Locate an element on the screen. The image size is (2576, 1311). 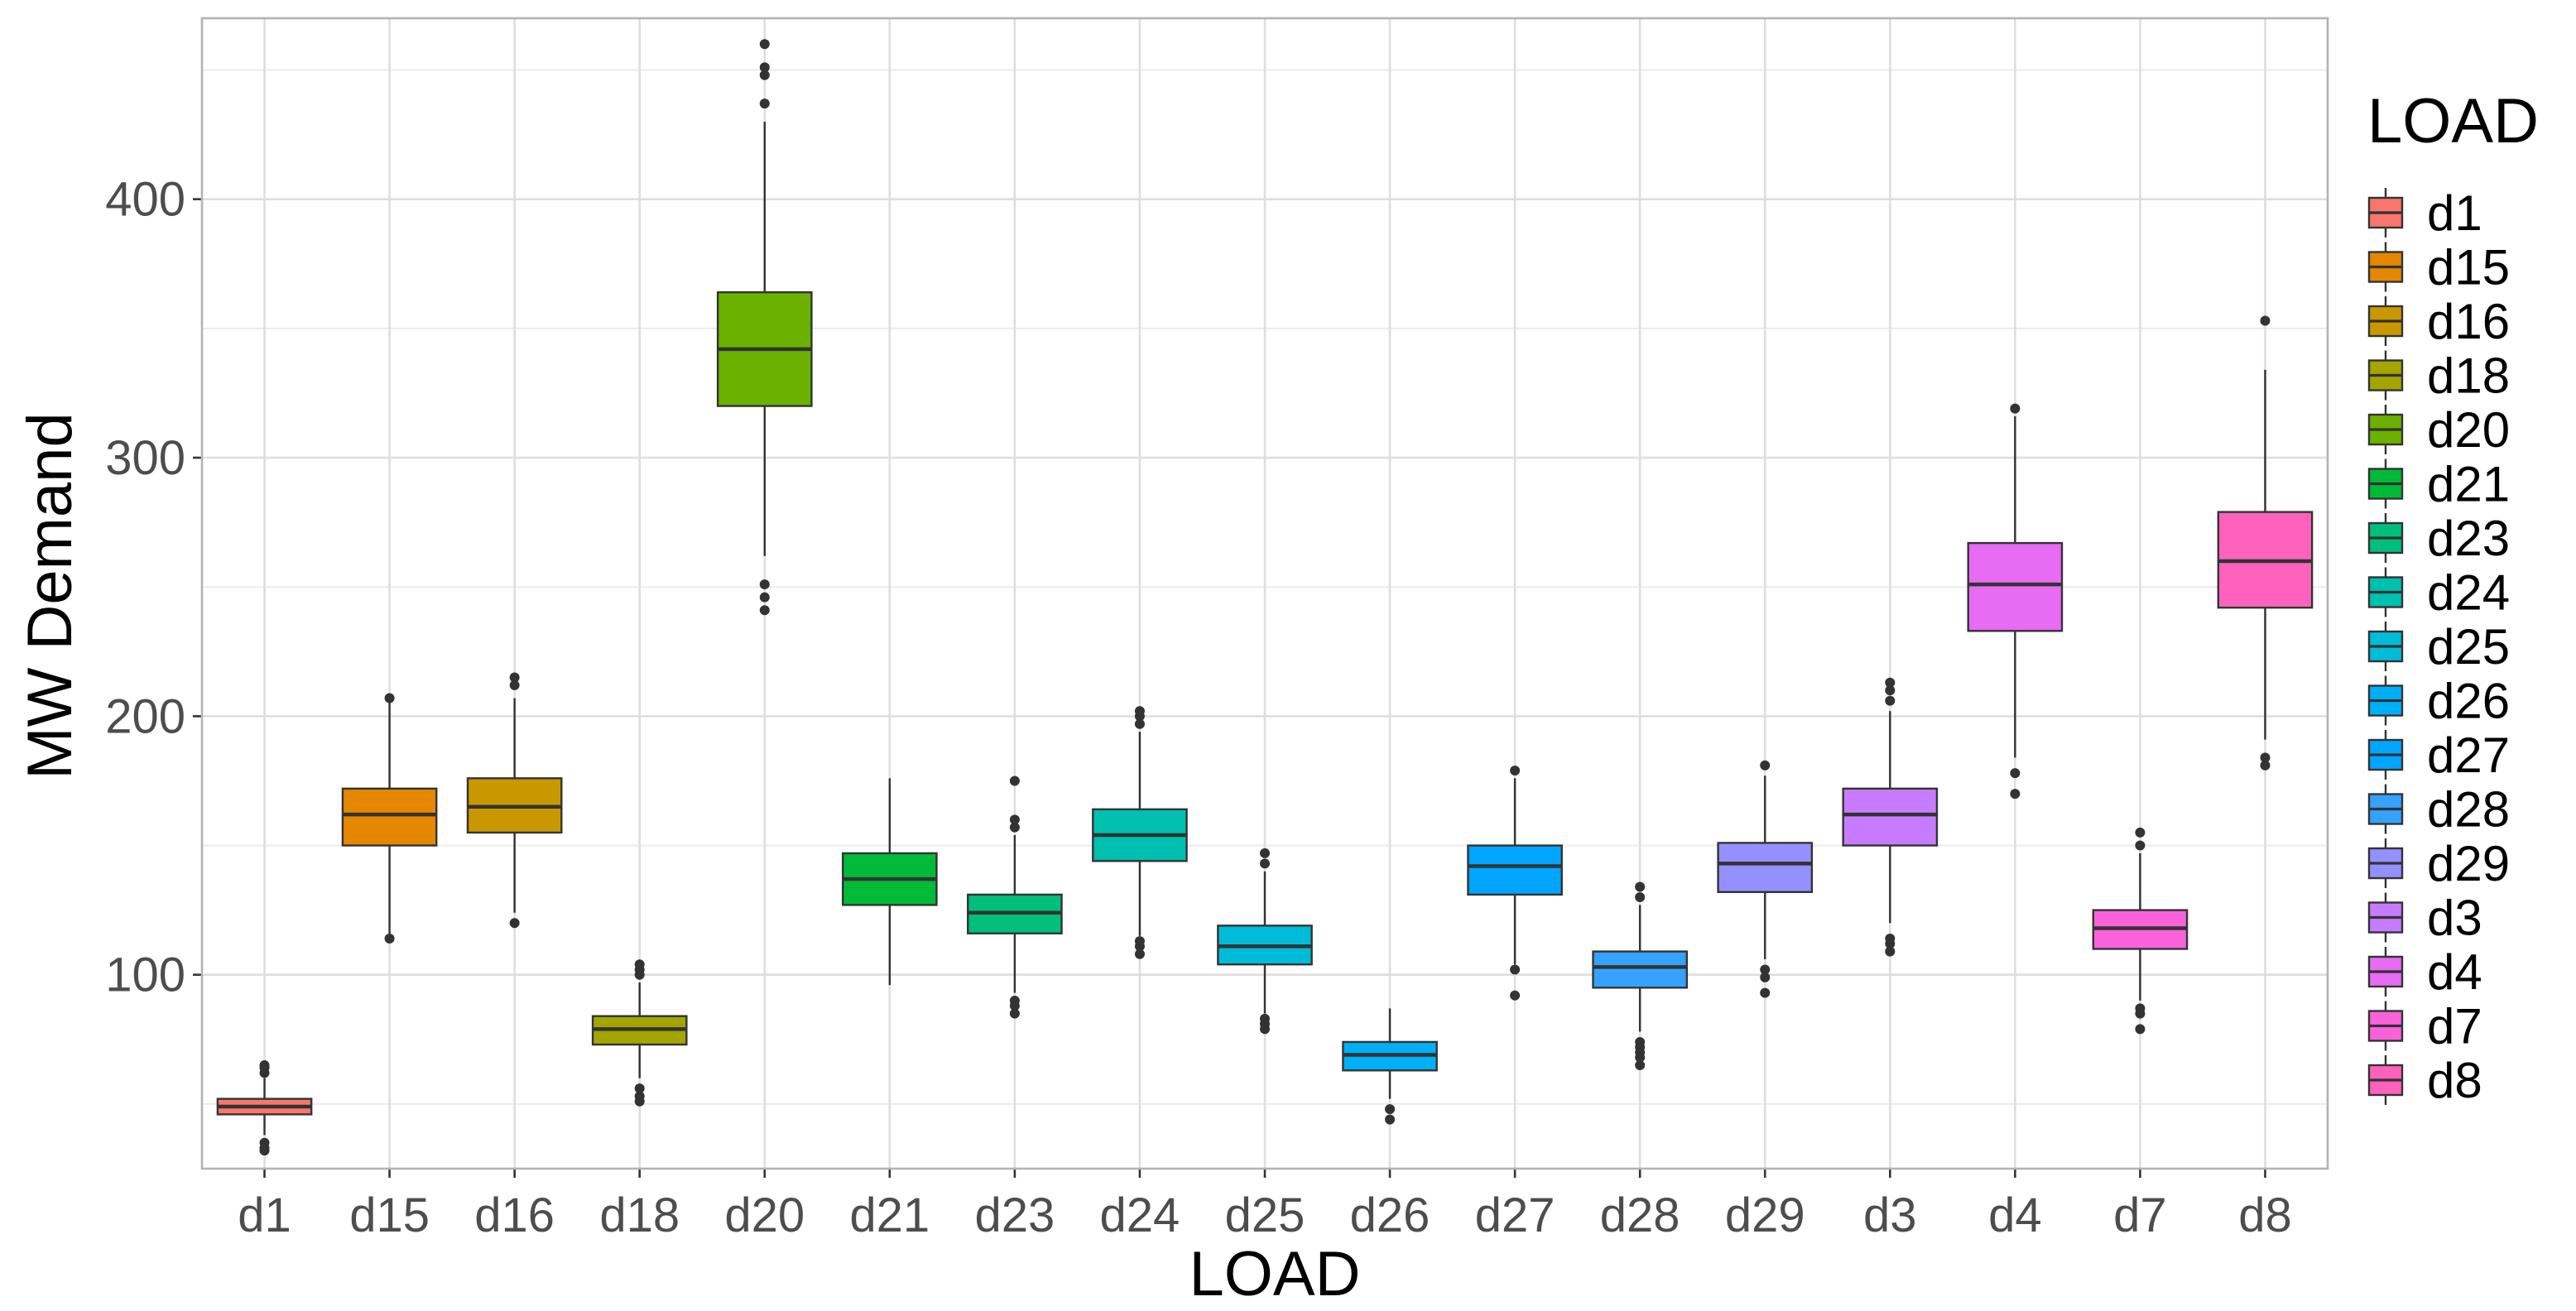
x-tick-label: d24 is located at coordinates (1140, 1216).